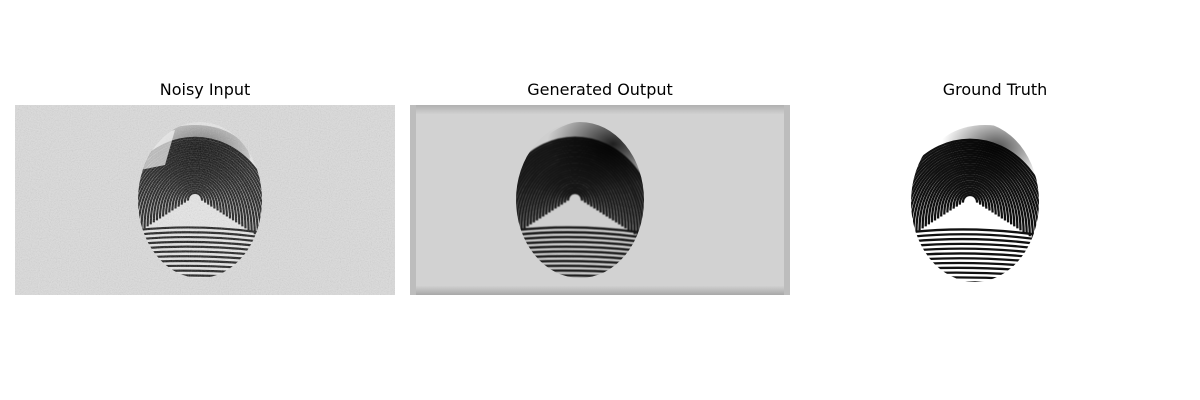  I want to click on panel-title-noisy-input: Noisy Input, so click(205, 89).